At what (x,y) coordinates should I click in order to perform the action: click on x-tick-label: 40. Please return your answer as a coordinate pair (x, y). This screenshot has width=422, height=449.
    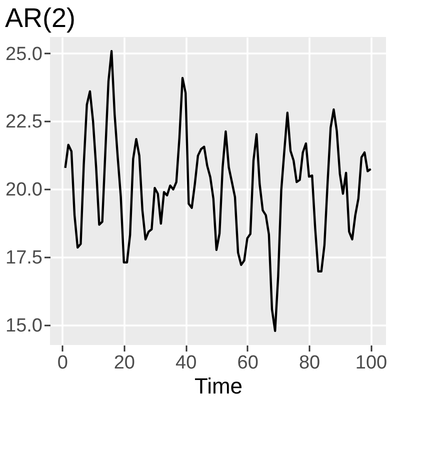
    Looking at the image, I should click on (186, 363).